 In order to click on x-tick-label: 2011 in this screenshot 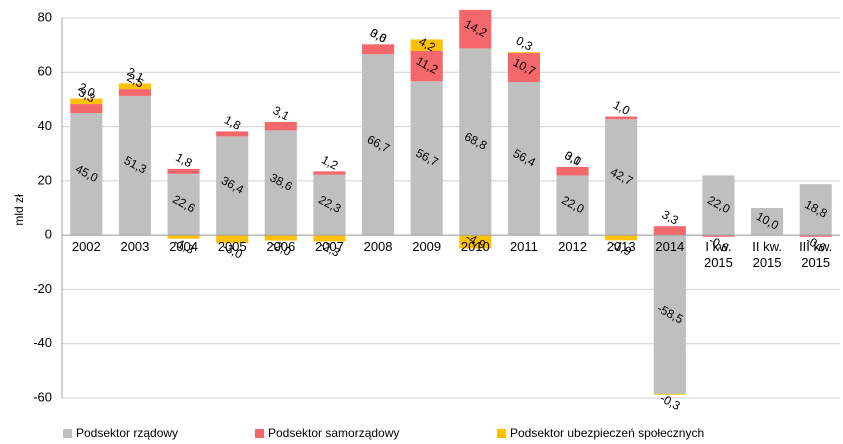, I will do `click(523, 247)`.